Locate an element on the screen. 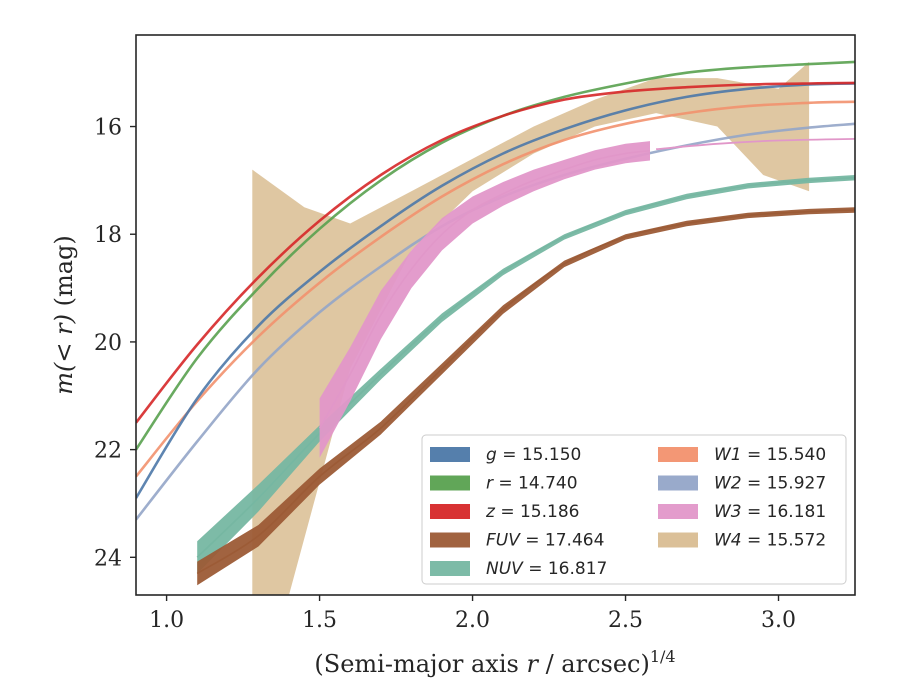 Image resolution: width=900 pixels, height=700 pixels. y-axis: 16 18 20 22 24 is located at coordinates (115, 343).